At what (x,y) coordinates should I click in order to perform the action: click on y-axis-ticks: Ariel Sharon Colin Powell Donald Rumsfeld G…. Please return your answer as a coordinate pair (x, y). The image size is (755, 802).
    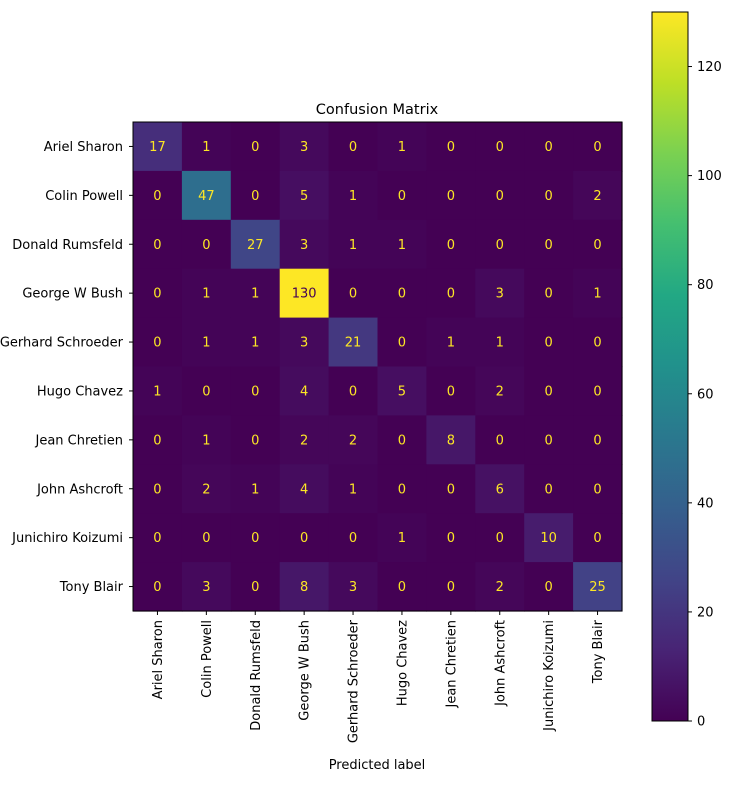
    Looking at the image, I should click on (66, 367).